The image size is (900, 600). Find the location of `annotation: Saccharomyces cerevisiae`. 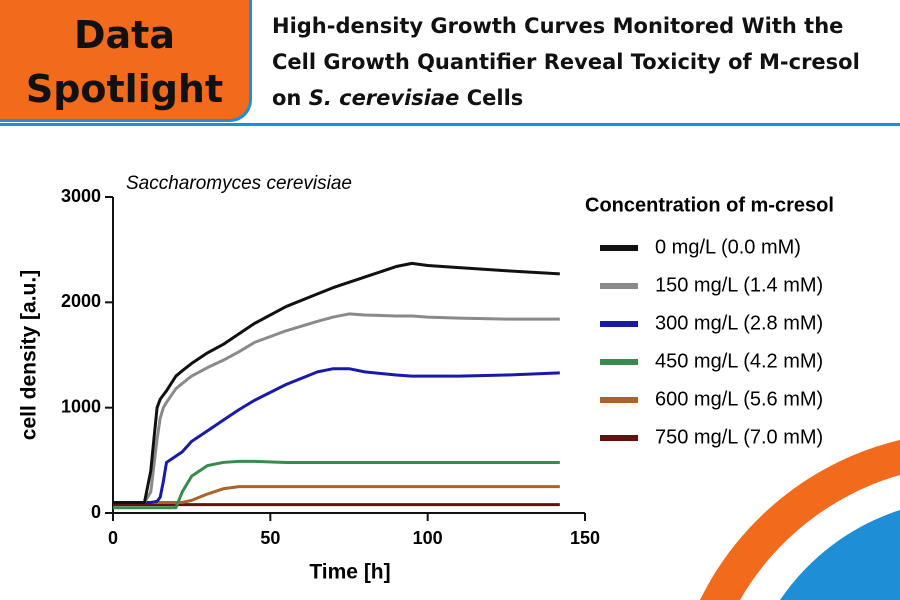

annotation: Saccharomyces cerevisiae is located at coordinates (239, 183).